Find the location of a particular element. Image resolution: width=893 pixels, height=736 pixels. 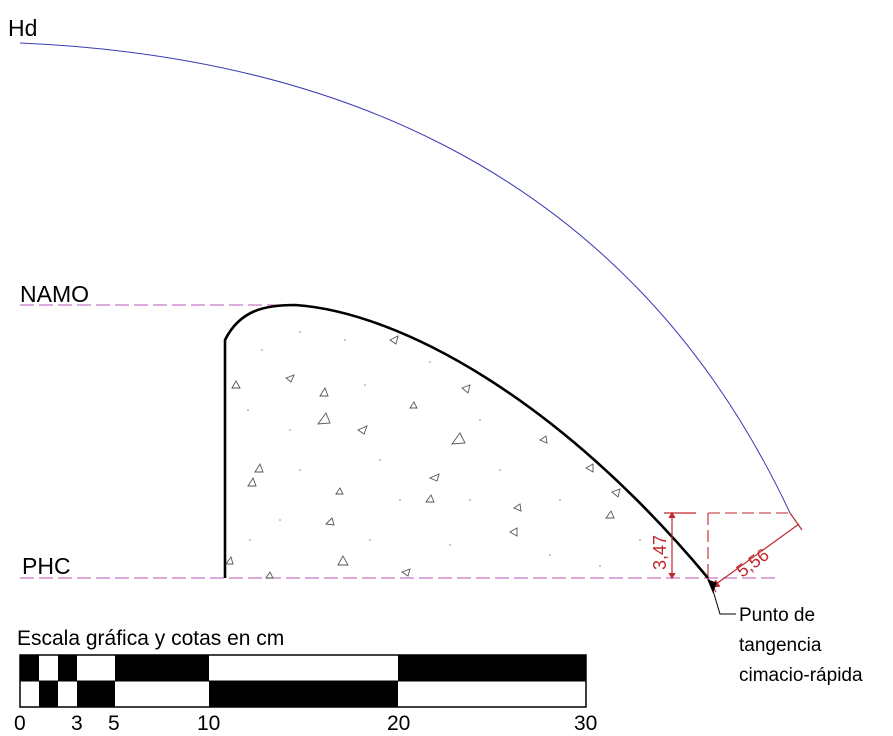

callout-leader is located at coordinates (721, 597).